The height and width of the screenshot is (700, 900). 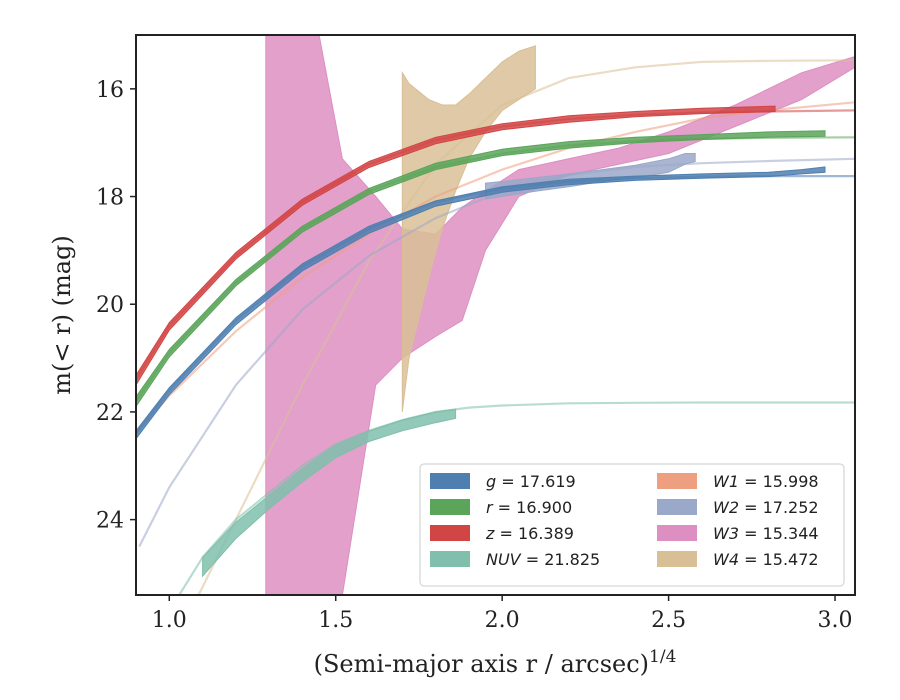 What do you see at coordinates (668, 620) in the screenshot?
I see `x-tick-label: 2.5` at bounding box center [668, 620].